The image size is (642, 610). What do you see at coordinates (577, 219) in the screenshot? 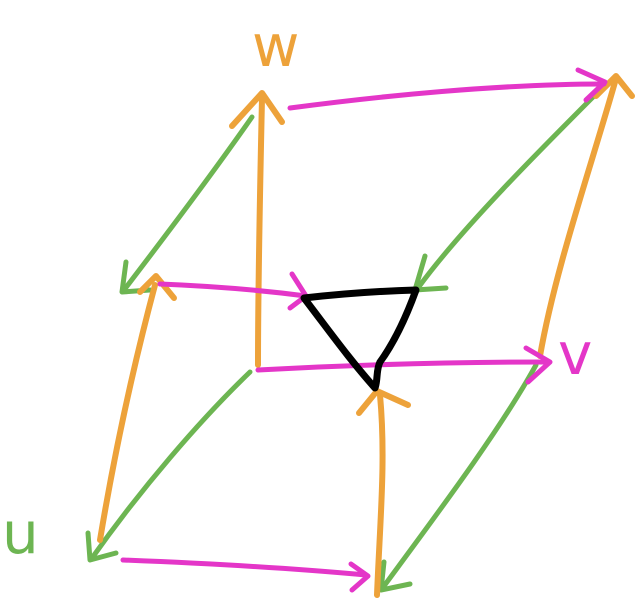
I see `w-edge-v` at bounding box center [577, 219].